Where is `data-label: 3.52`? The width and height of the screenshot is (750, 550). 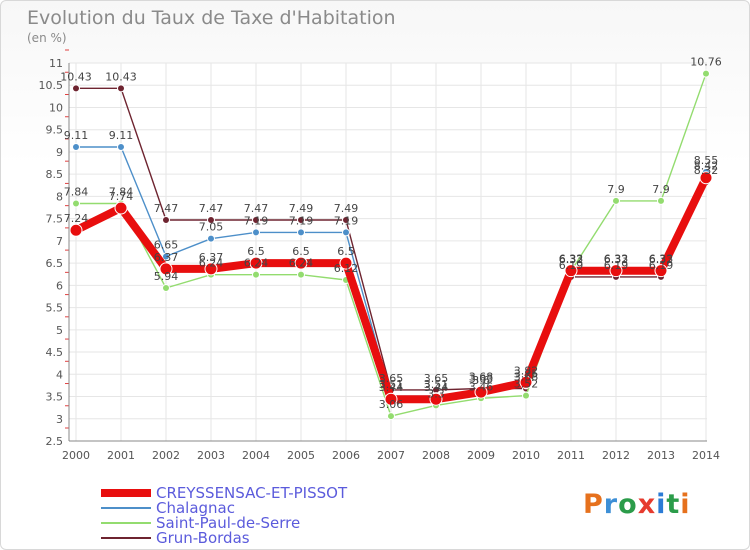
data-label: 3.52 is located at coordinates (526, 384).